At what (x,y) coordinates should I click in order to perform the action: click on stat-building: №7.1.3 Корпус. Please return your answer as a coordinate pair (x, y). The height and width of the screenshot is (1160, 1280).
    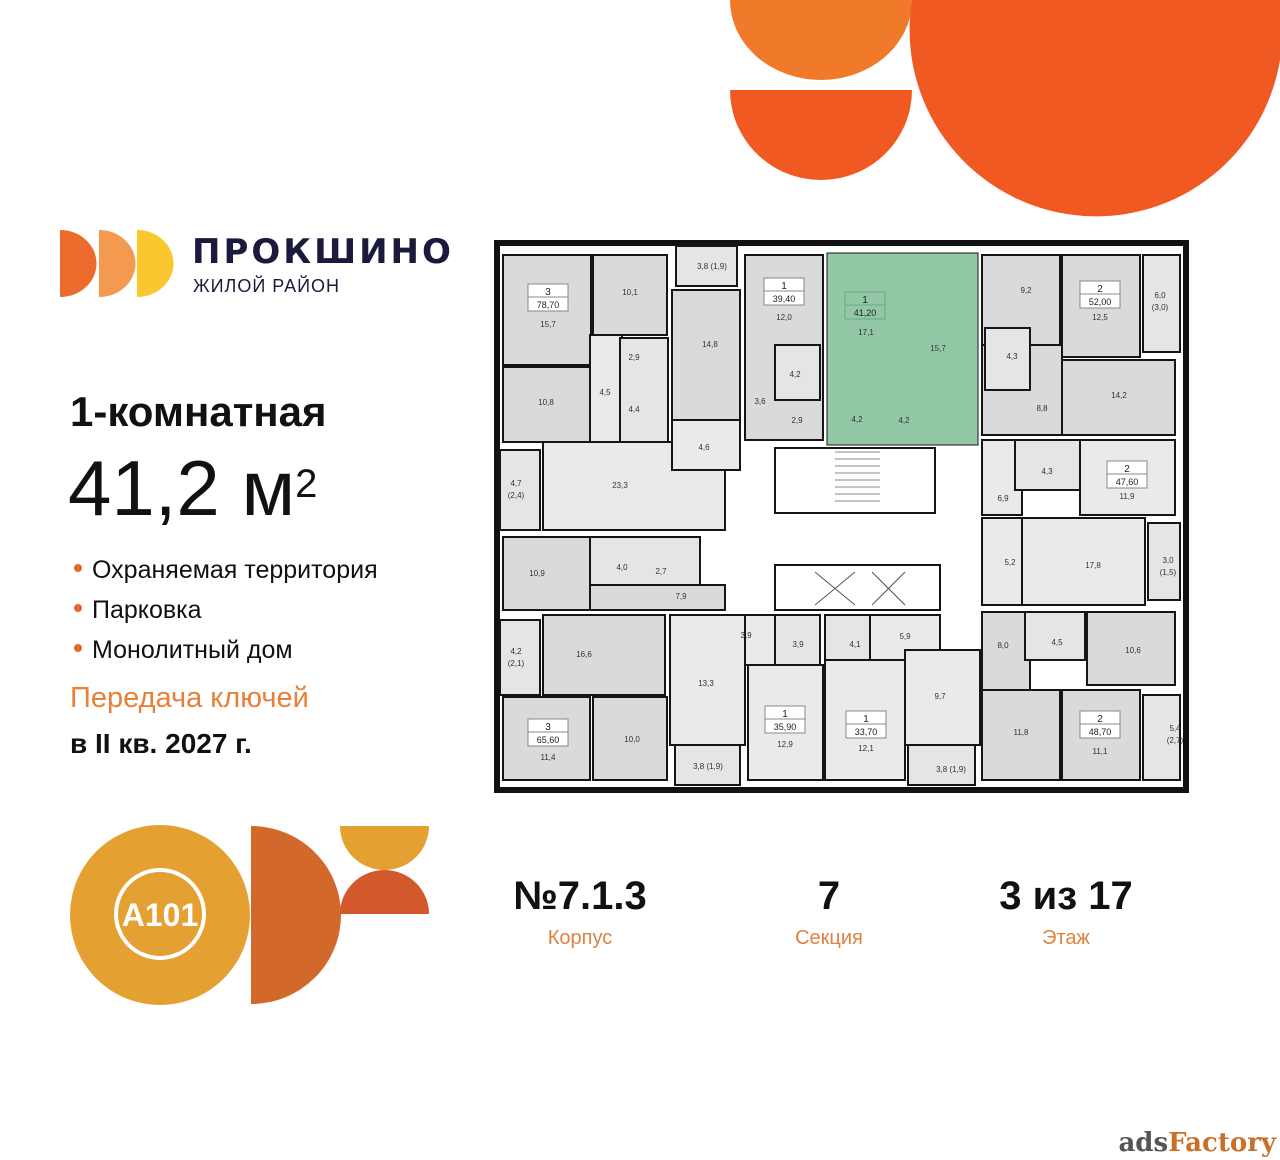
    Looking at the image, I should click on (580, 912).